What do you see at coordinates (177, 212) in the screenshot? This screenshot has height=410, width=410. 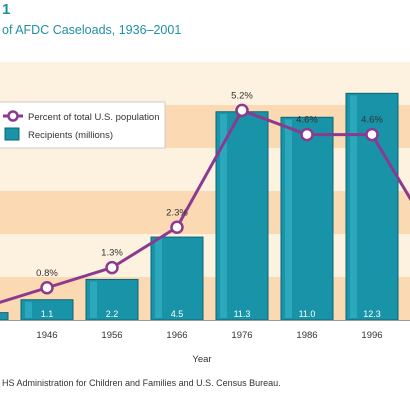 I see `line-value-label: 2.3%` at bounding box center [177, 212].